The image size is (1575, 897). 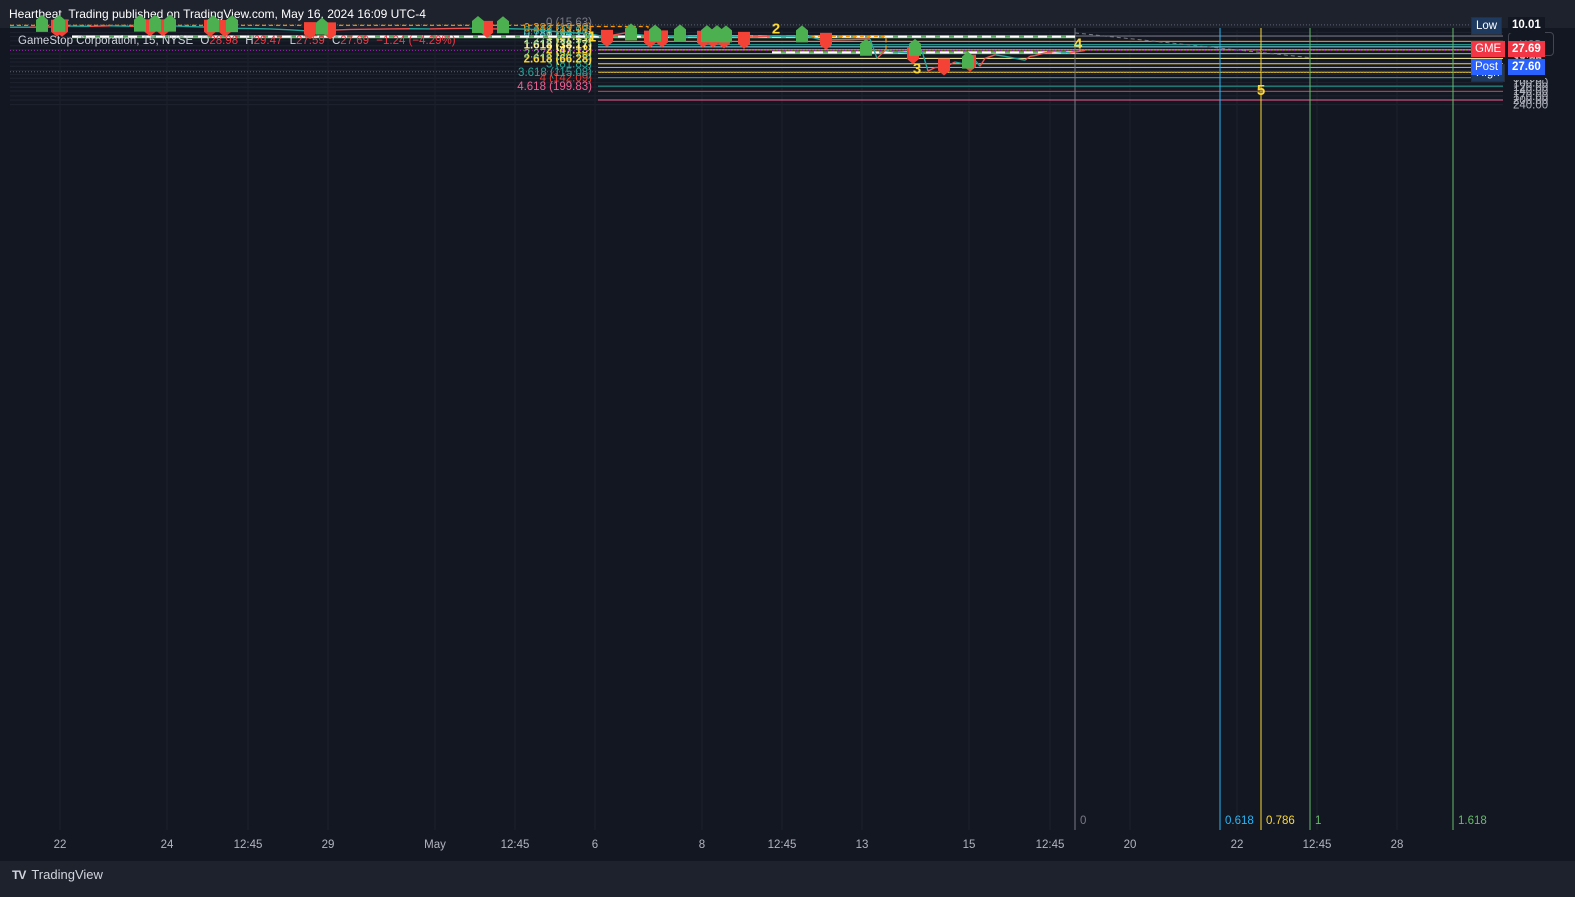 I want to click on price-axis-label: 120.00, so click(x=1530, y=88).